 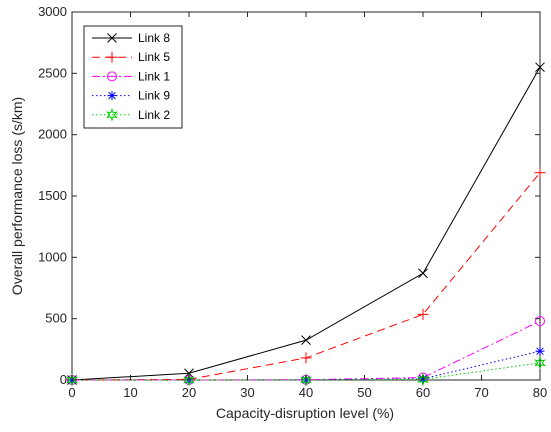 I want to click on legend-label: Link 9, so click(x=154, y=96).